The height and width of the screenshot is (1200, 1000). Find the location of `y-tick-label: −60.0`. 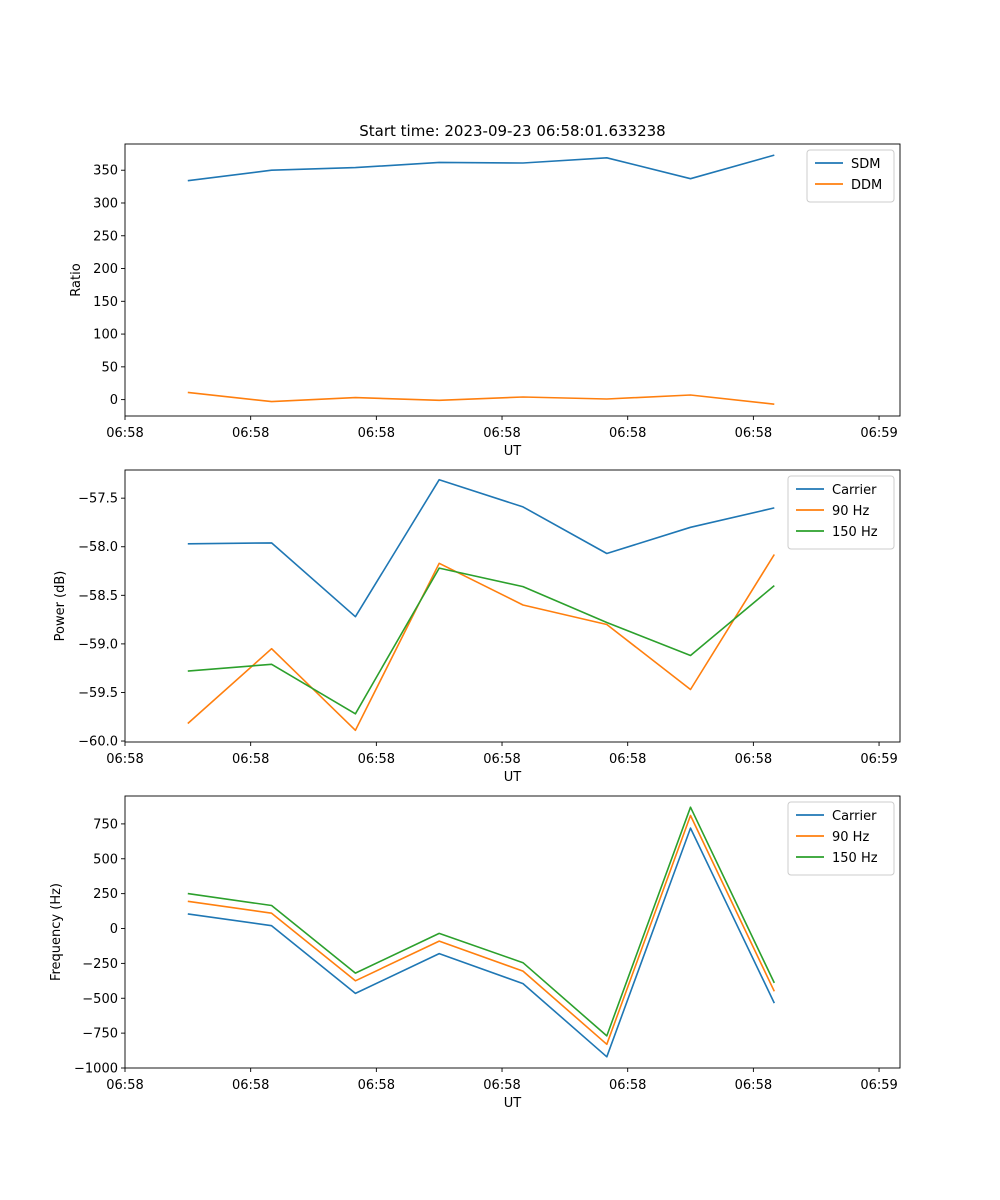

y-tick-label: −60.0 is located at coordinates (98, 742).